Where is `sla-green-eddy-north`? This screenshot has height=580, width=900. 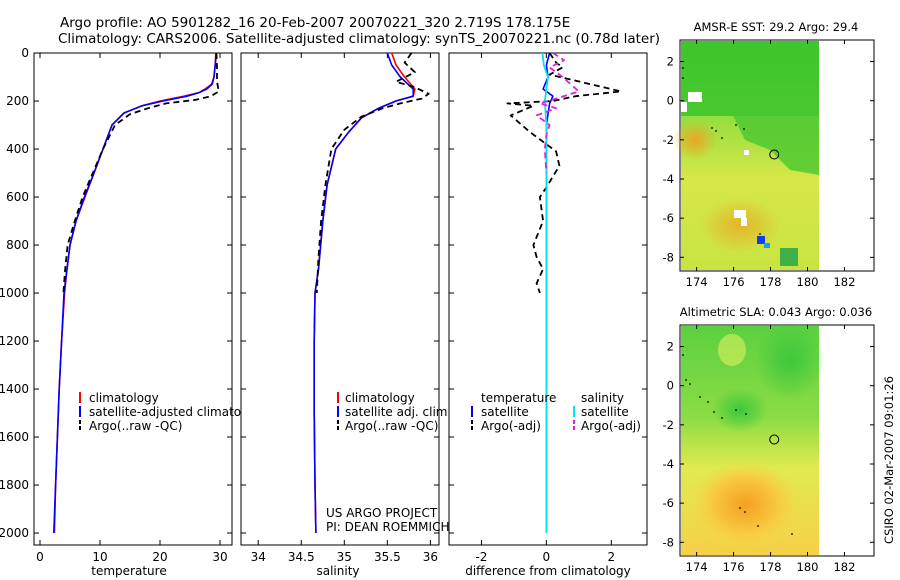
sla-green-eddy-north is located at coordinates (790, 360).